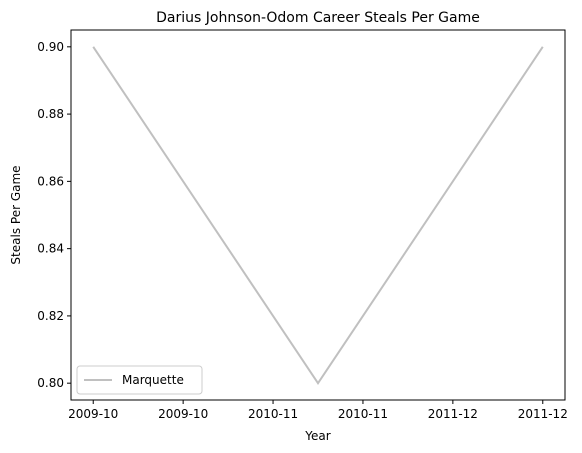 This screenshot has width=582, height=453. Describe the element at coordinates (50, 114) in the screenshot. I see `y-tick-label: 0.88` at that location.